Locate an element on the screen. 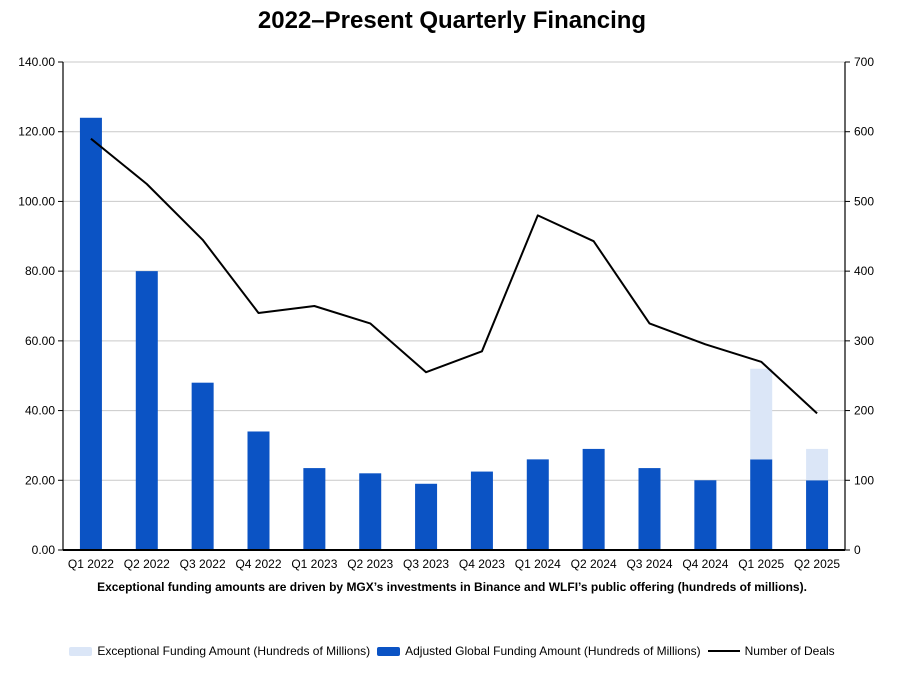 The height and width of the screenshot is (683, 904). right-axis-tick-label: 500 is located at coordinates (864, 201).